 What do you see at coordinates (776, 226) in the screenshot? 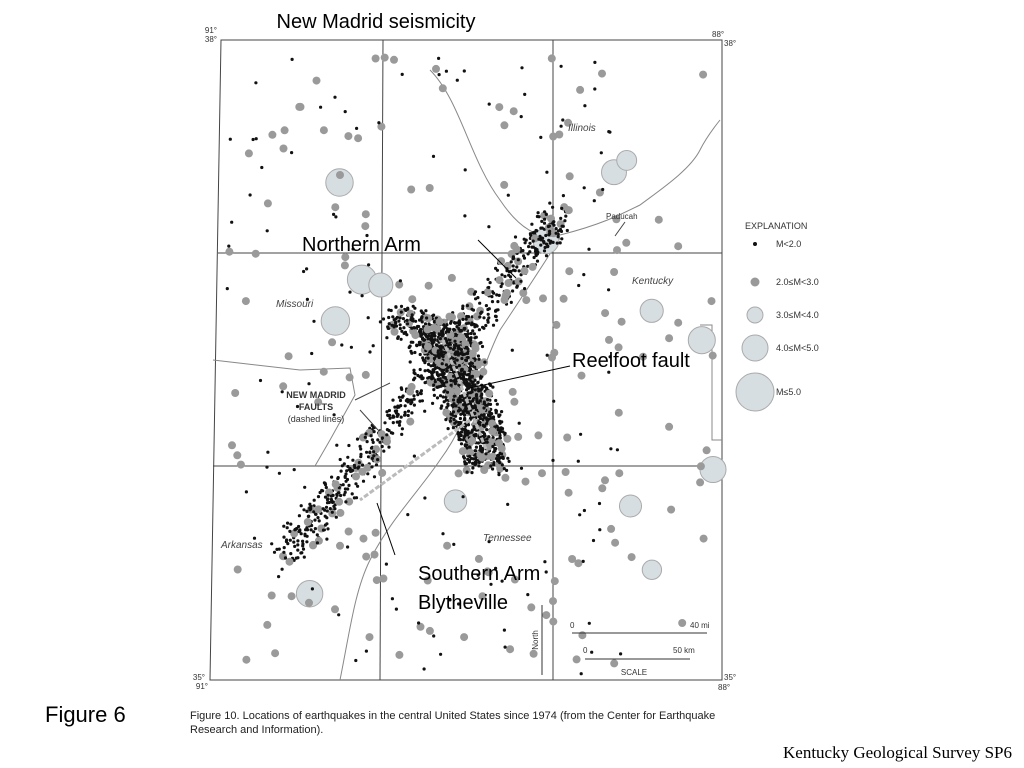
I see `legend-title: EXPLANATION` at bounding box center [776, 226].